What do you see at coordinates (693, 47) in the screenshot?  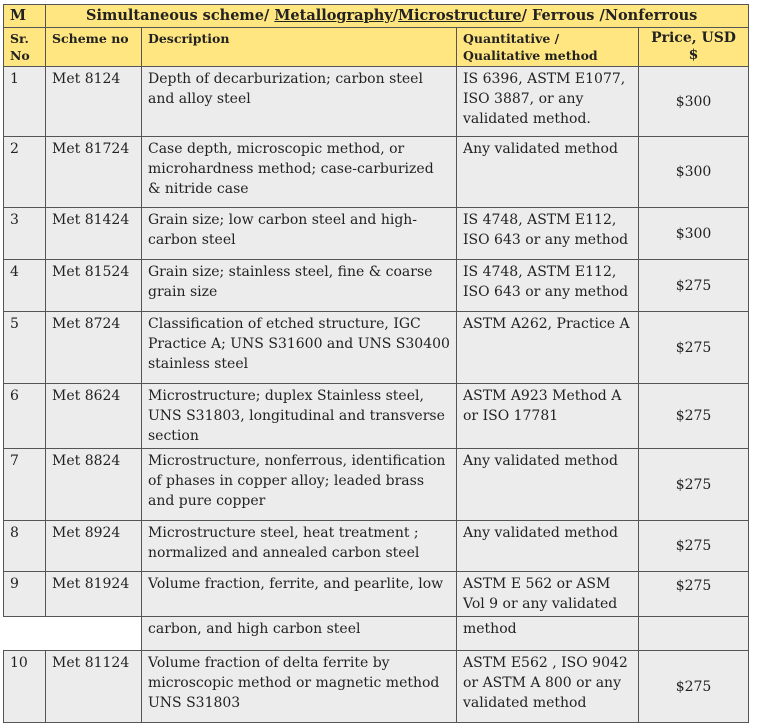 I see `price-header: Price, USD $` at bounding box center [693, 47].